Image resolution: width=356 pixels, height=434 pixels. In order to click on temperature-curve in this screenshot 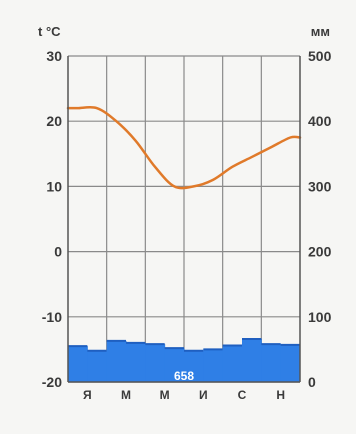, I will do `click(184, 147)`.